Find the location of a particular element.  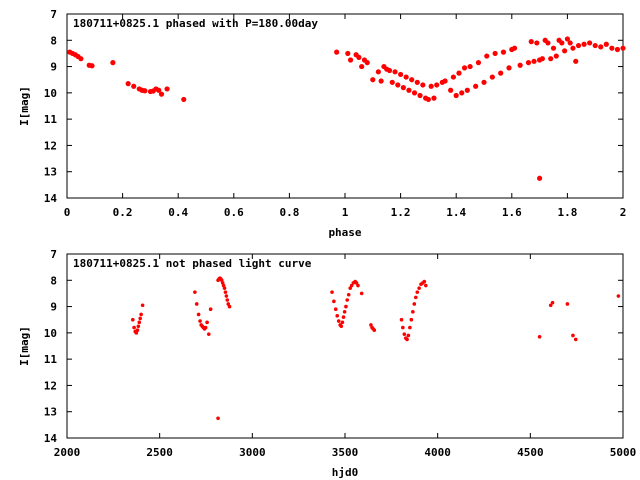

x-tick-label: 0.8 is located at coordinates (289, 212).